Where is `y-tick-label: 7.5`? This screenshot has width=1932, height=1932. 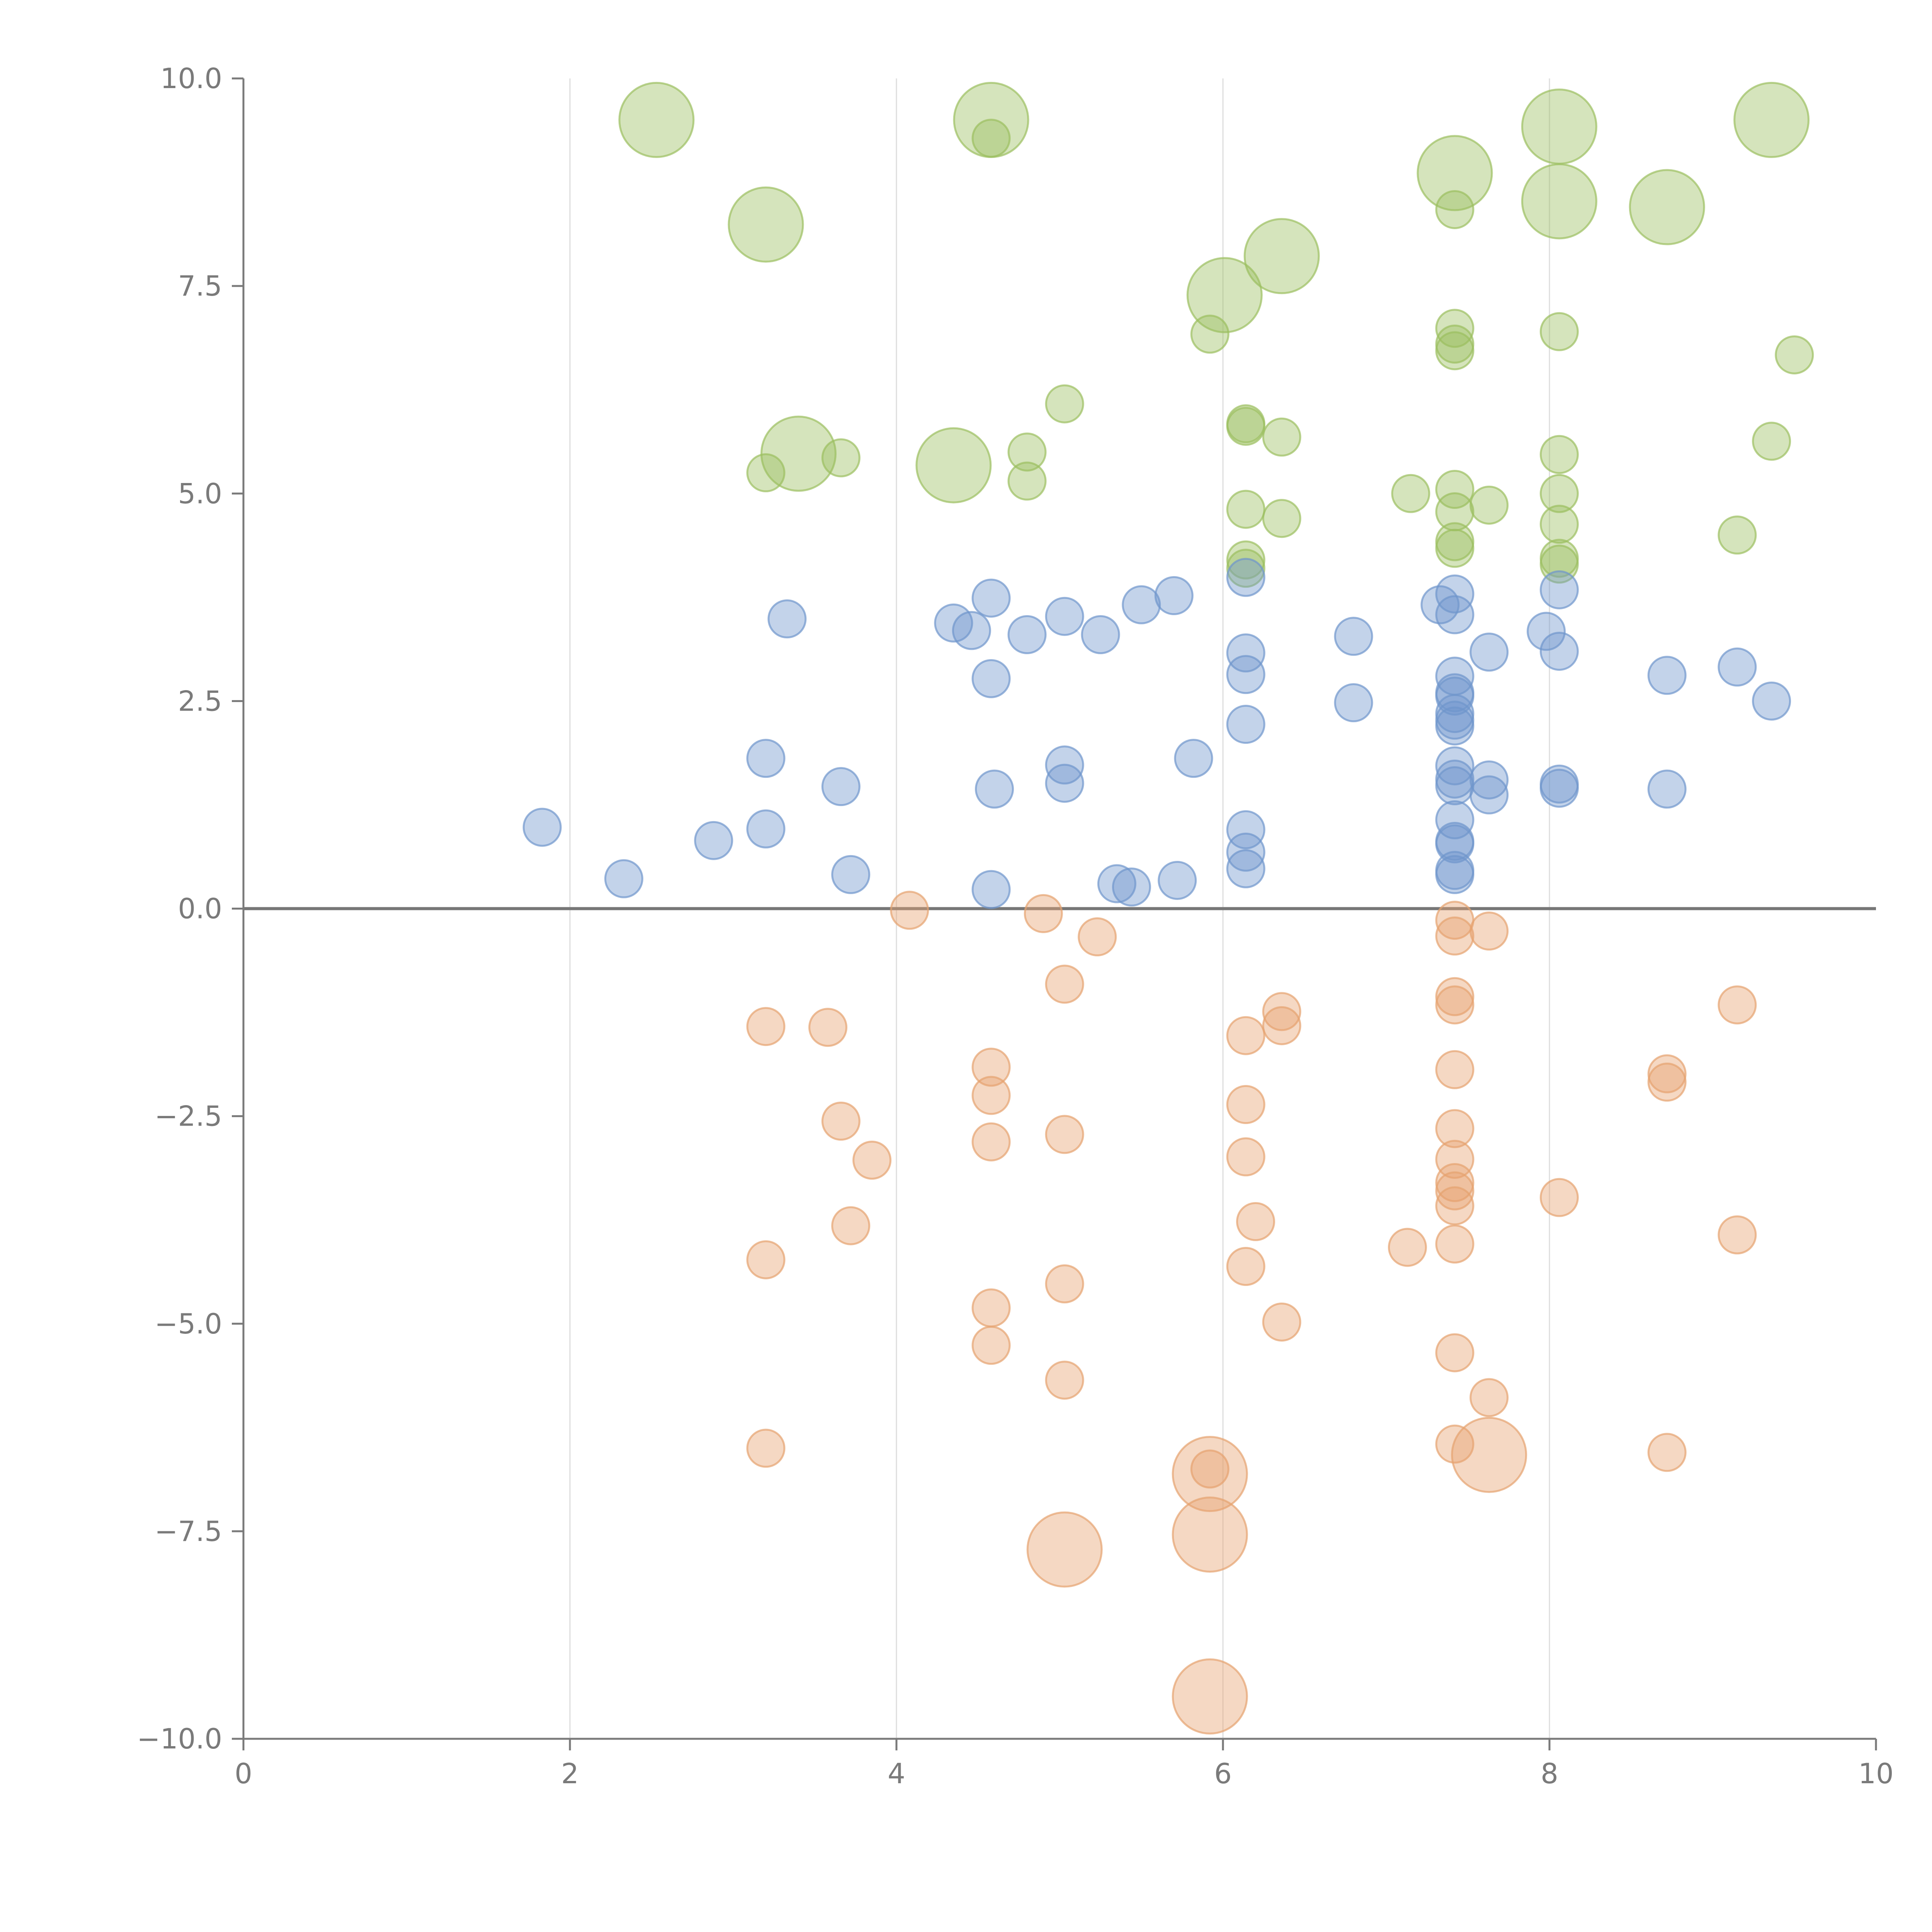
y-tick-label: 7.5 is located at coordinates (200, 286).